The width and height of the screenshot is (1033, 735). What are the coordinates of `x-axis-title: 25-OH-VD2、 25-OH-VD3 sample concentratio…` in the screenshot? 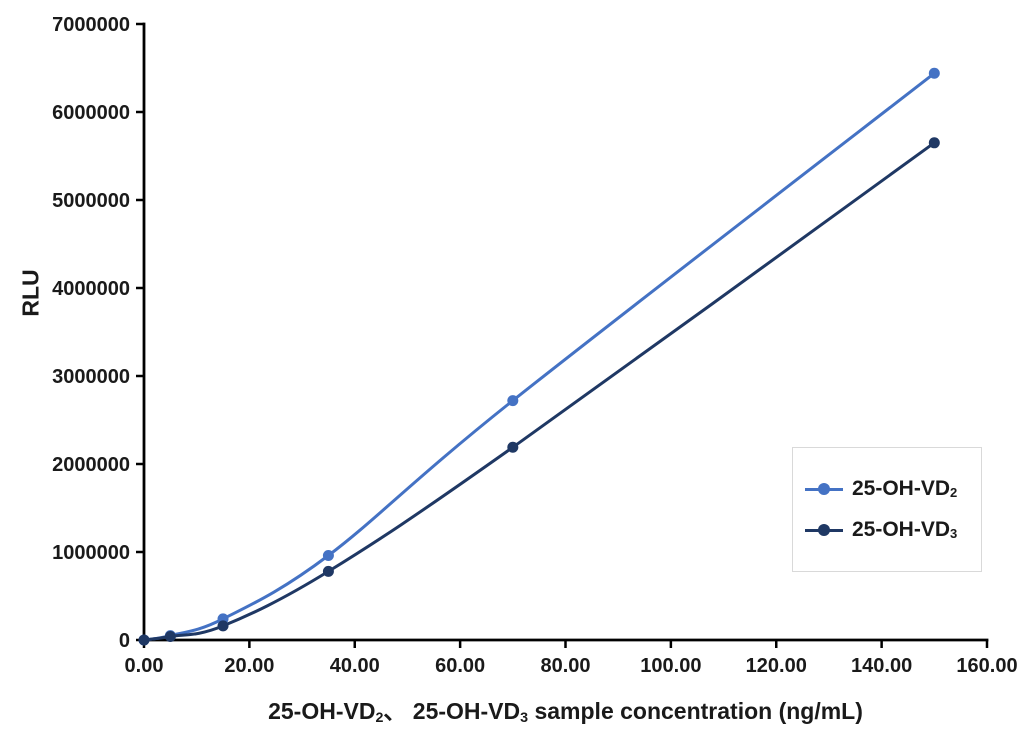 It's located at (565, 709).